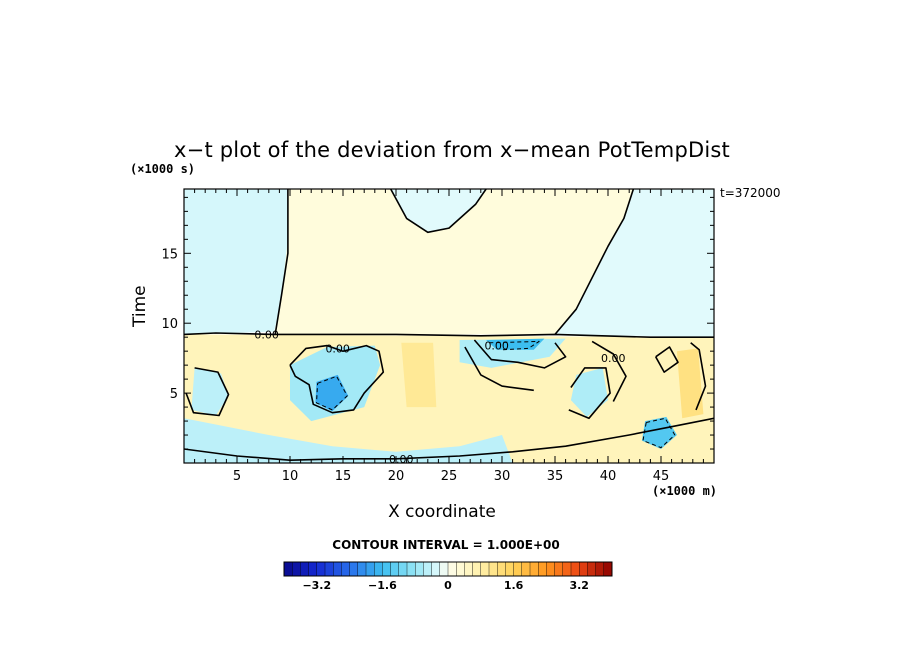 The height and width of the screenshot is (654, 904). I want to click on colorbar-frame, so click(448, 569).